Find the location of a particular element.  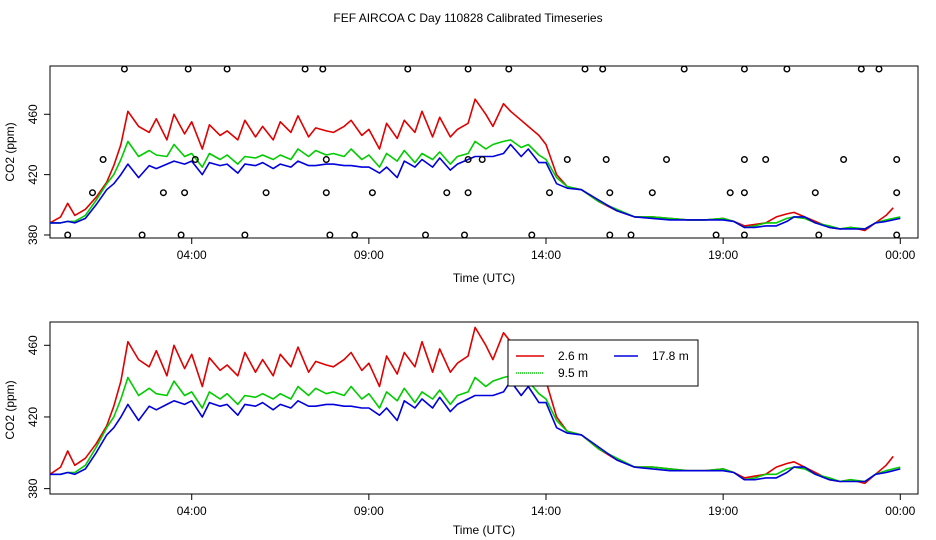

legend-label-17-8m: 17.8 m is located at coordinates (670, 356).